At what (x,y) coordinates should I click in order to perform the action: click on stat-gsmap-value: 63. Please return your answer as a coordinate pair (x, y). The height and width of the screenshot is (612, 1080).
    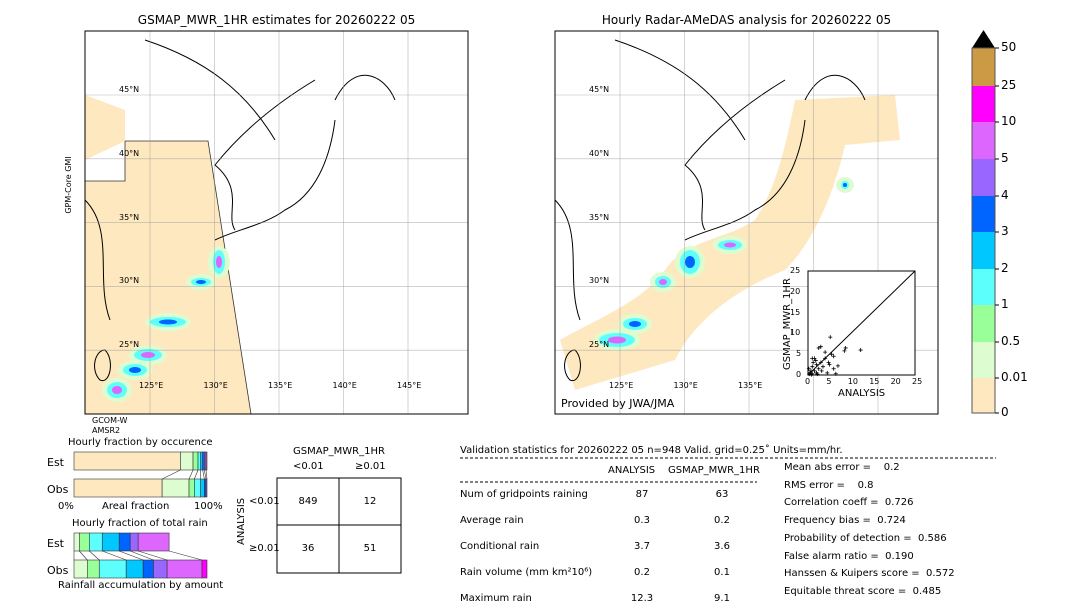
    Looking at the image, I should click on (722, 494).